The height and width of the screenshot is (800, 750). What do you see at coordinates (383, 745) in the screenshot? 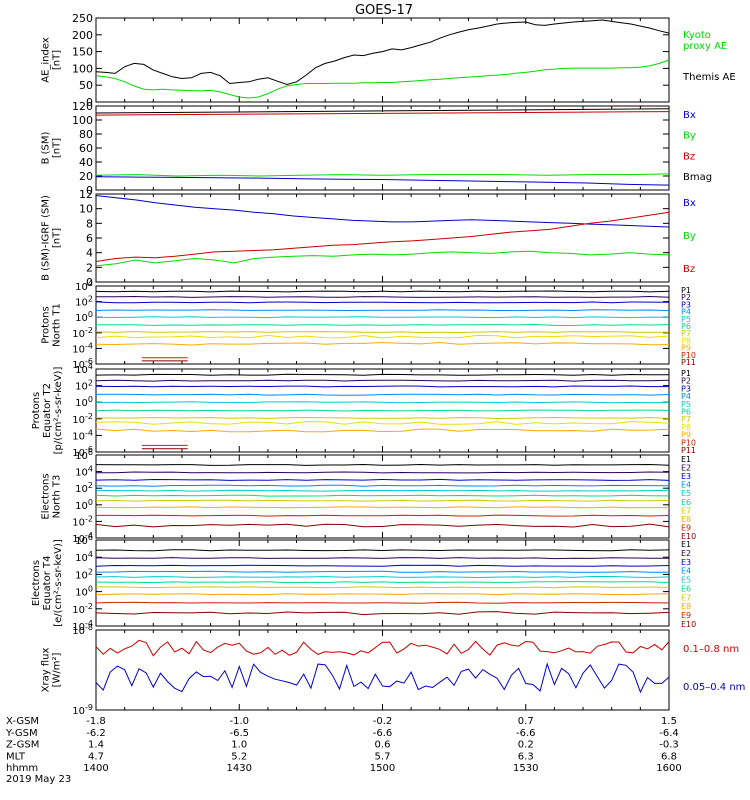
I see `ephemeris-value: 0.6` at bounding box center [383, 745].